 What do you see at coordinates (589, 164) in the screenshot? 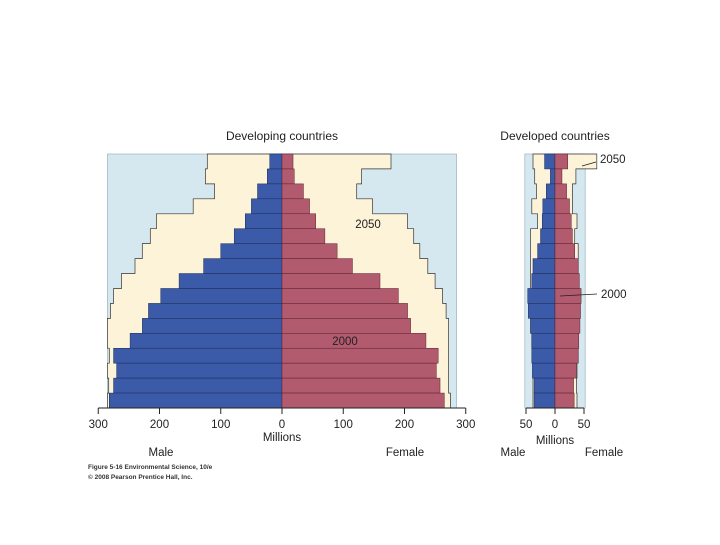
I see `annotation-2050-leader` at bounding box center [589, 164].